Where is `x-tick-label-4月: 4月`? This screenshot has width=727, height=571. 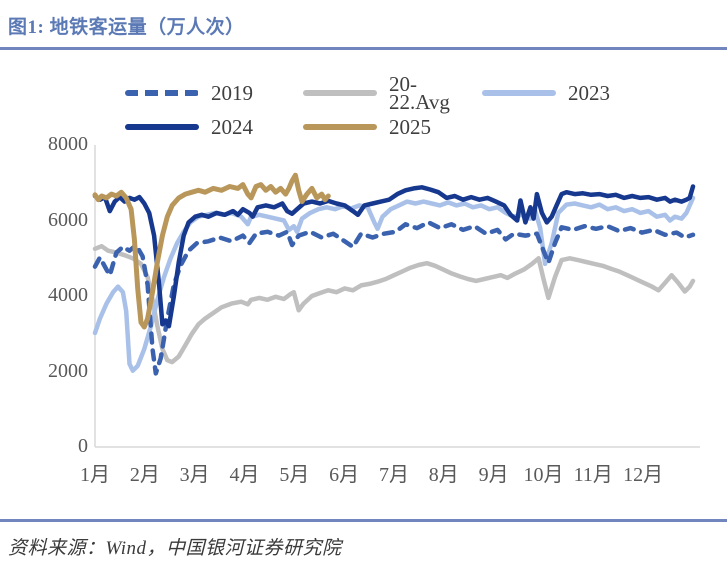 x-tick-label-4月: 4月 is located at coordinates (244, 475).